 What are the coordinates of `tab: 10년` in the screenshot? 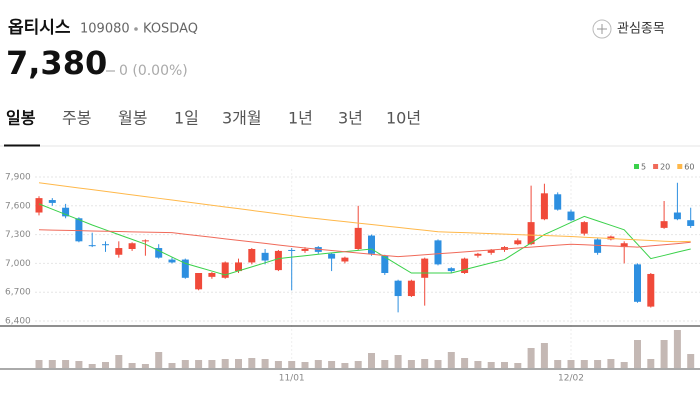 It's located at (403, 118).